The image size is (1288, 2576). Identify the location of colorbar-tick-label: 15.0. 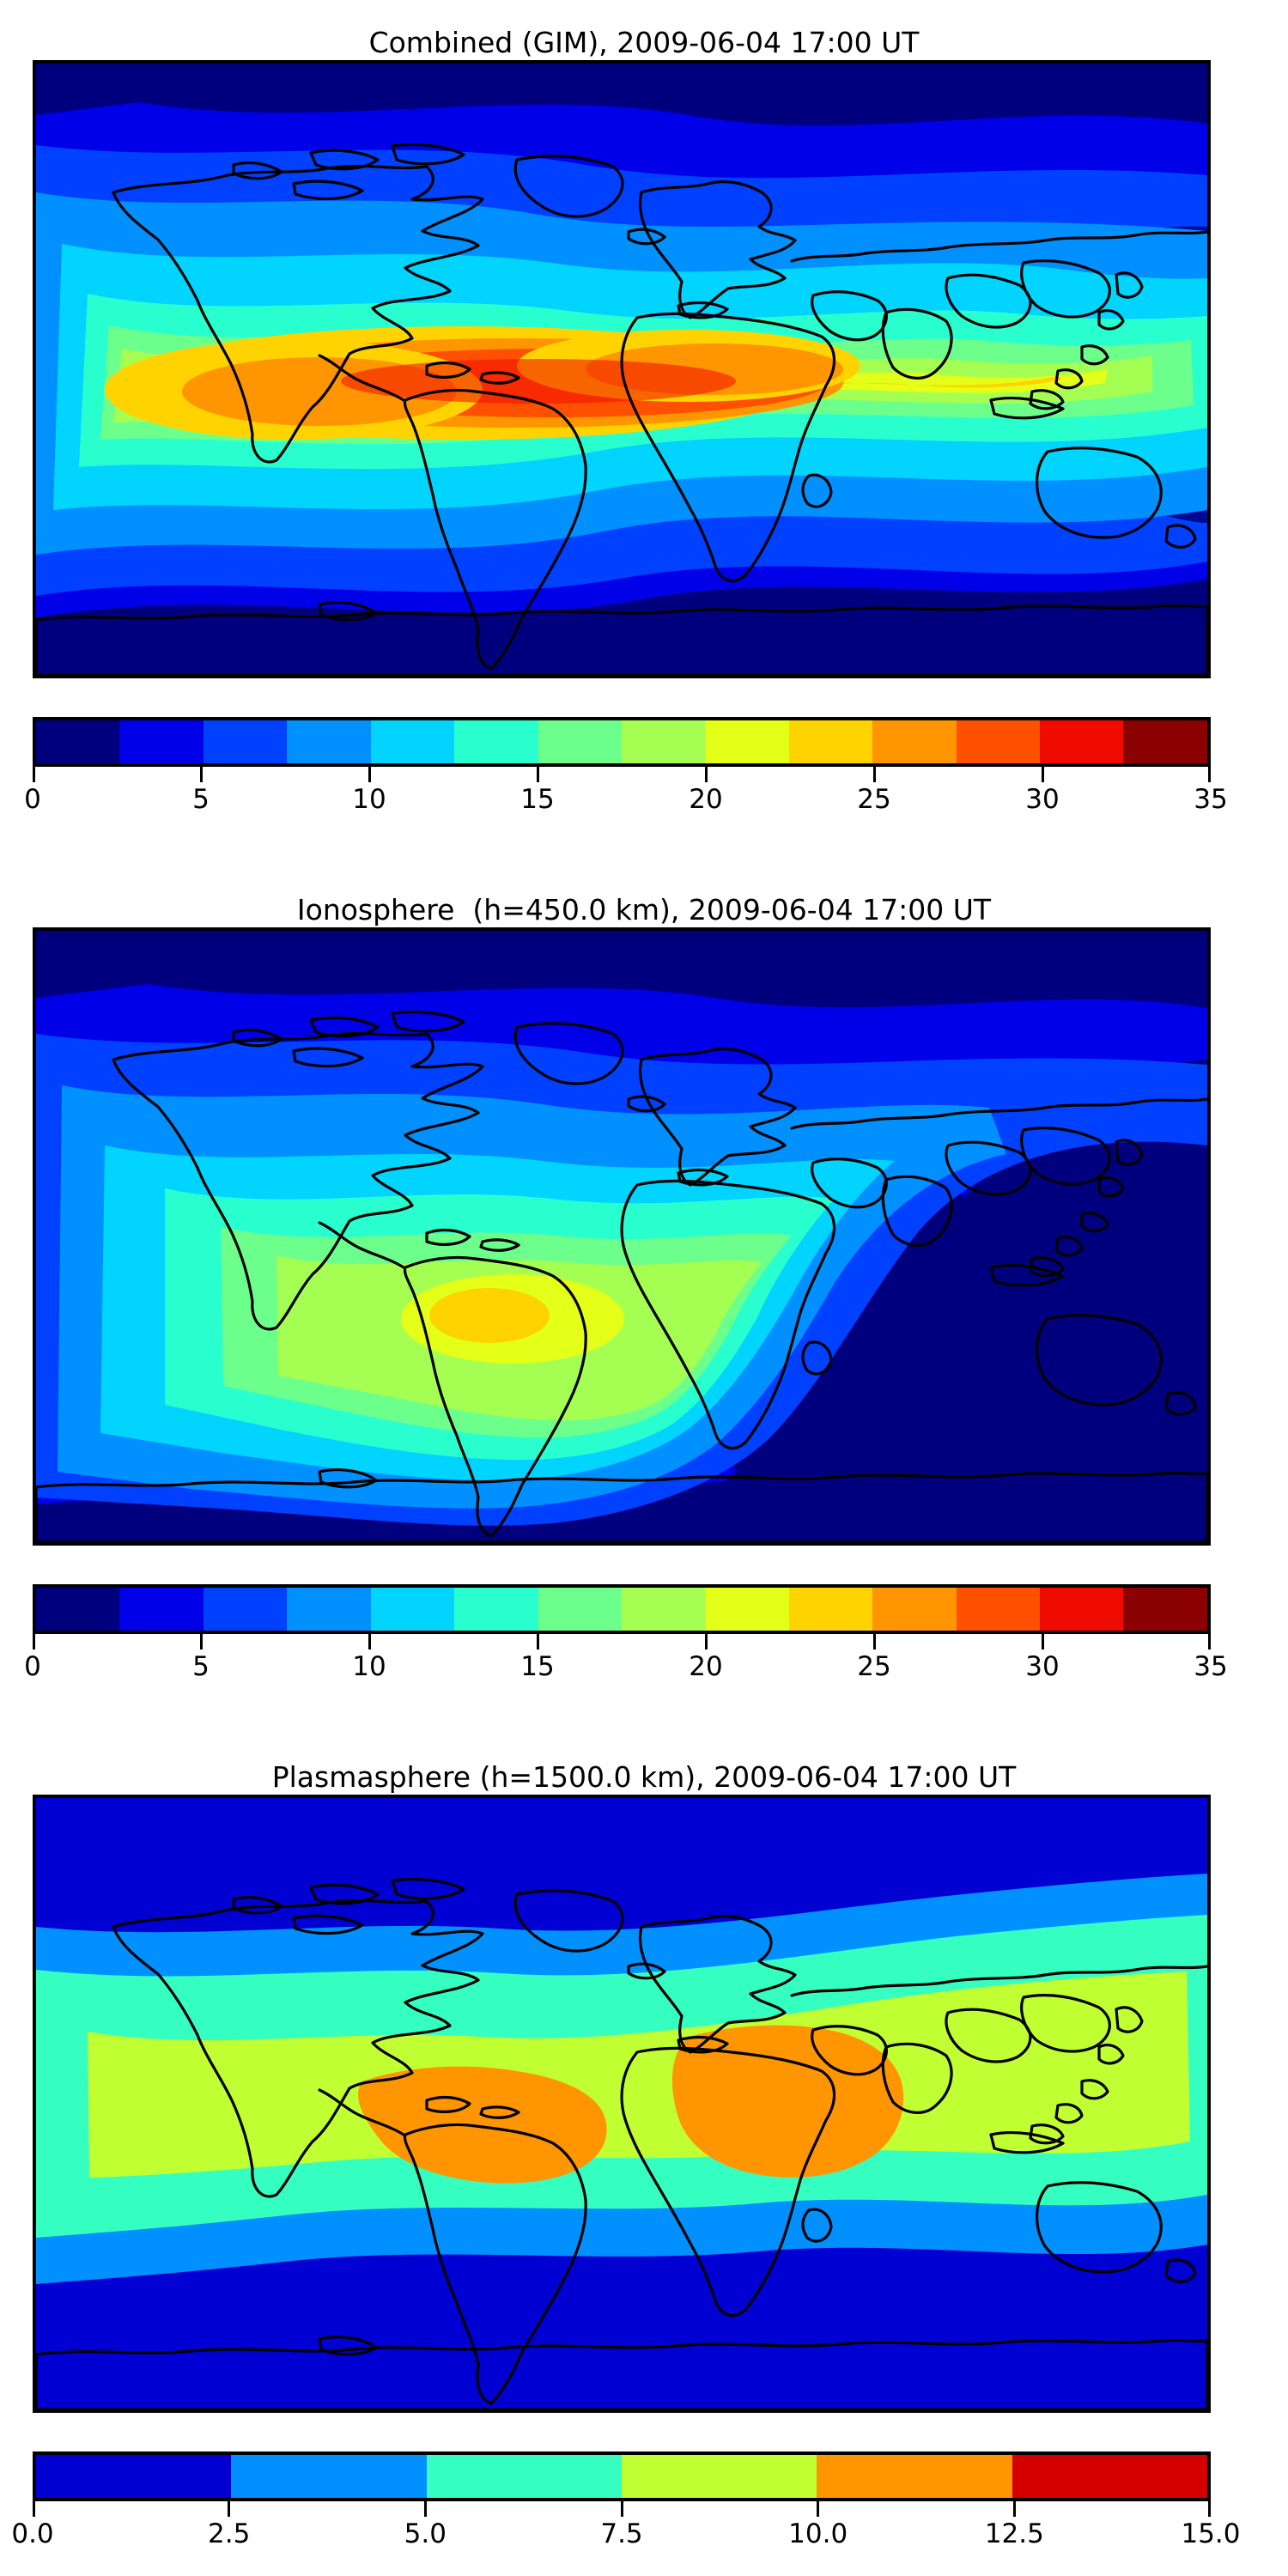
(1211, 2533).